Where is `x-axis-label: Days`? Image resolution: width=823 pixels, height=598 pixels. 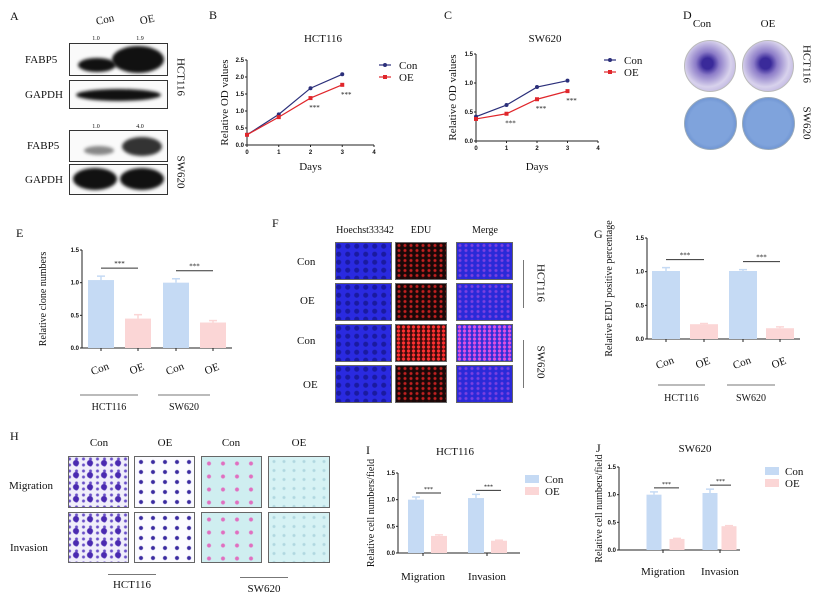
x-axis-label: Days is located at coordinates (310, 167).